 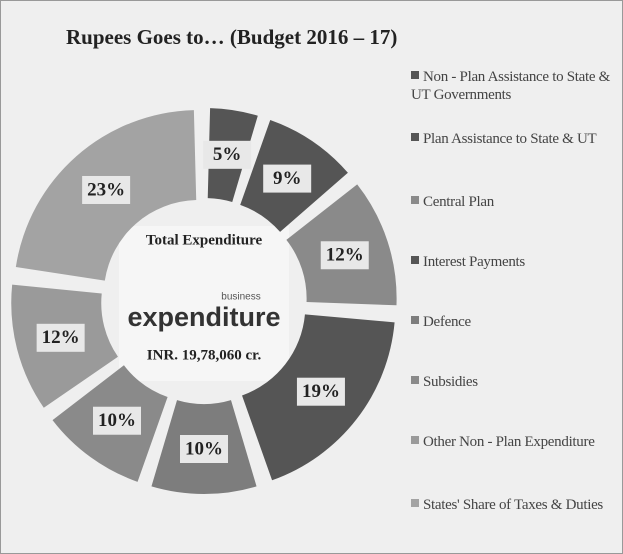 I want to click on legend-item: Defence, so click(x=513, y=322).